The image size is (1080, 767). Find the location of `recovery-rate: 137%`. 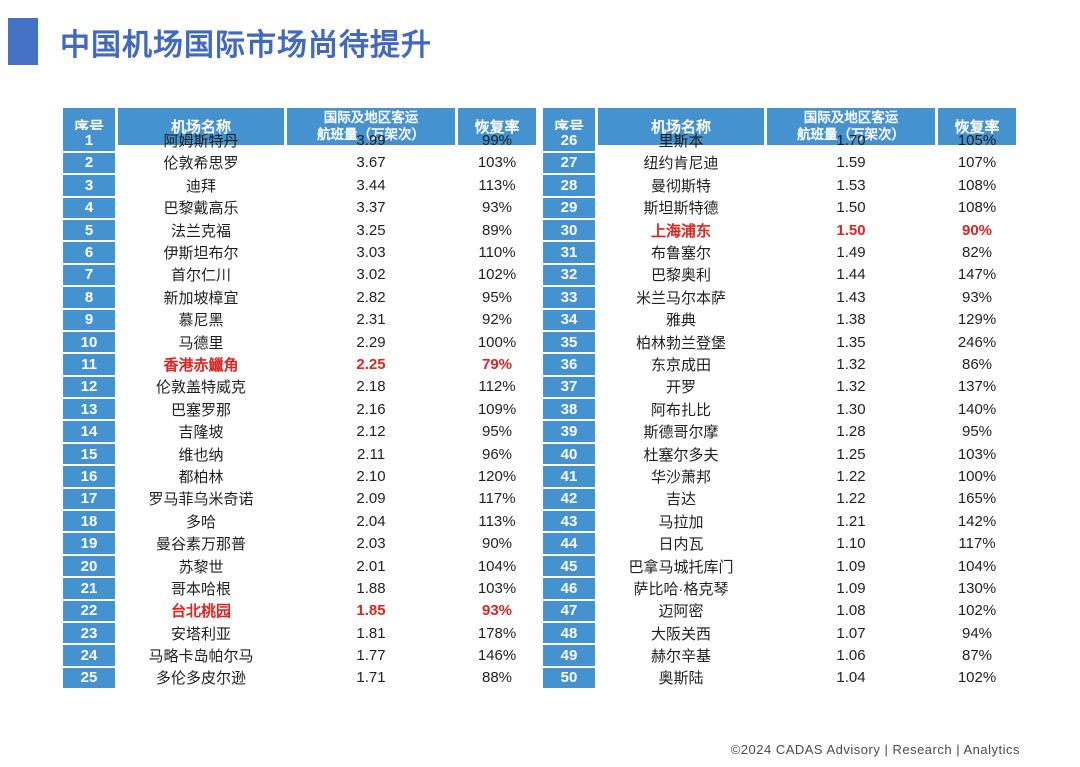

recovery-rate: 137% is located at coordinates (977, 387).